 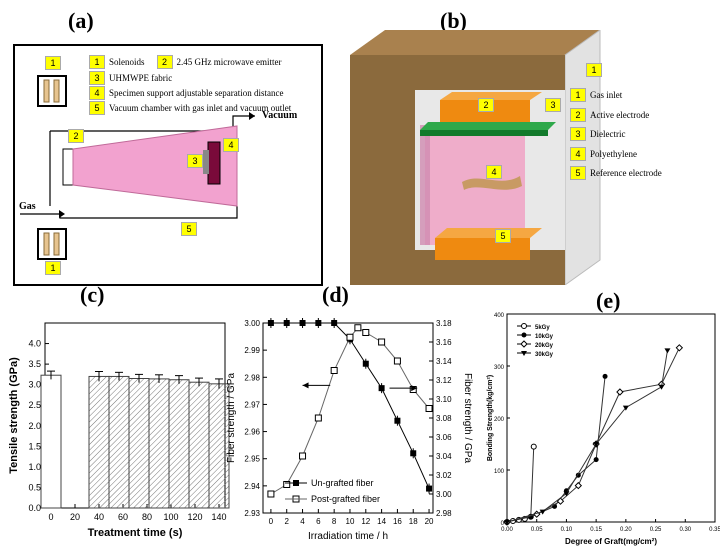 I want to click on x-tick-label: 40, so click(x=99, y=517).